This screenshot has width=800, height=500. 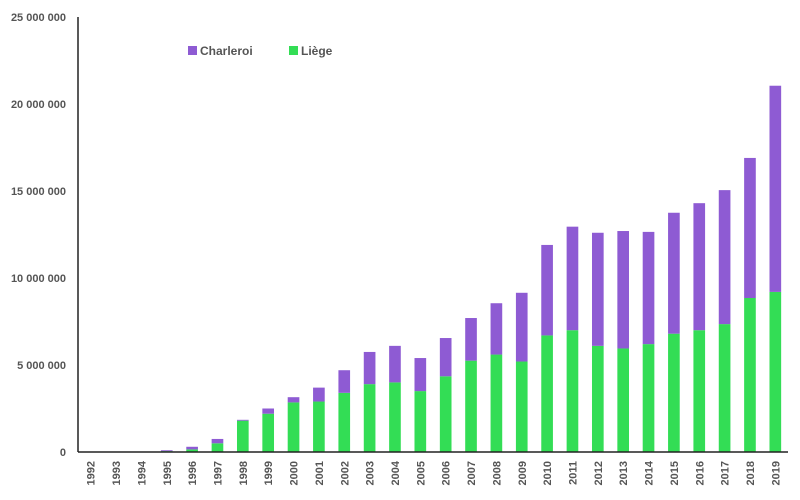 What do you see at coordinates (521, 406) in the screenshot?
I see `bar-liege-2009` at bounding box center [521, 406].